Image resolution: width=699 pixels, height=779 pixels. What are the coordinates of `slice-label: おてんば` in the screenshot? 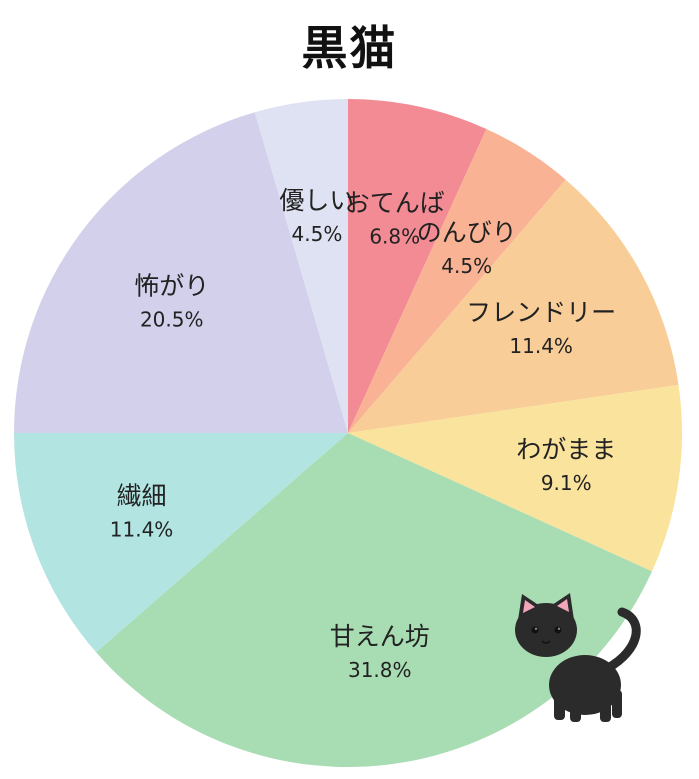 It's located at (395, 203).